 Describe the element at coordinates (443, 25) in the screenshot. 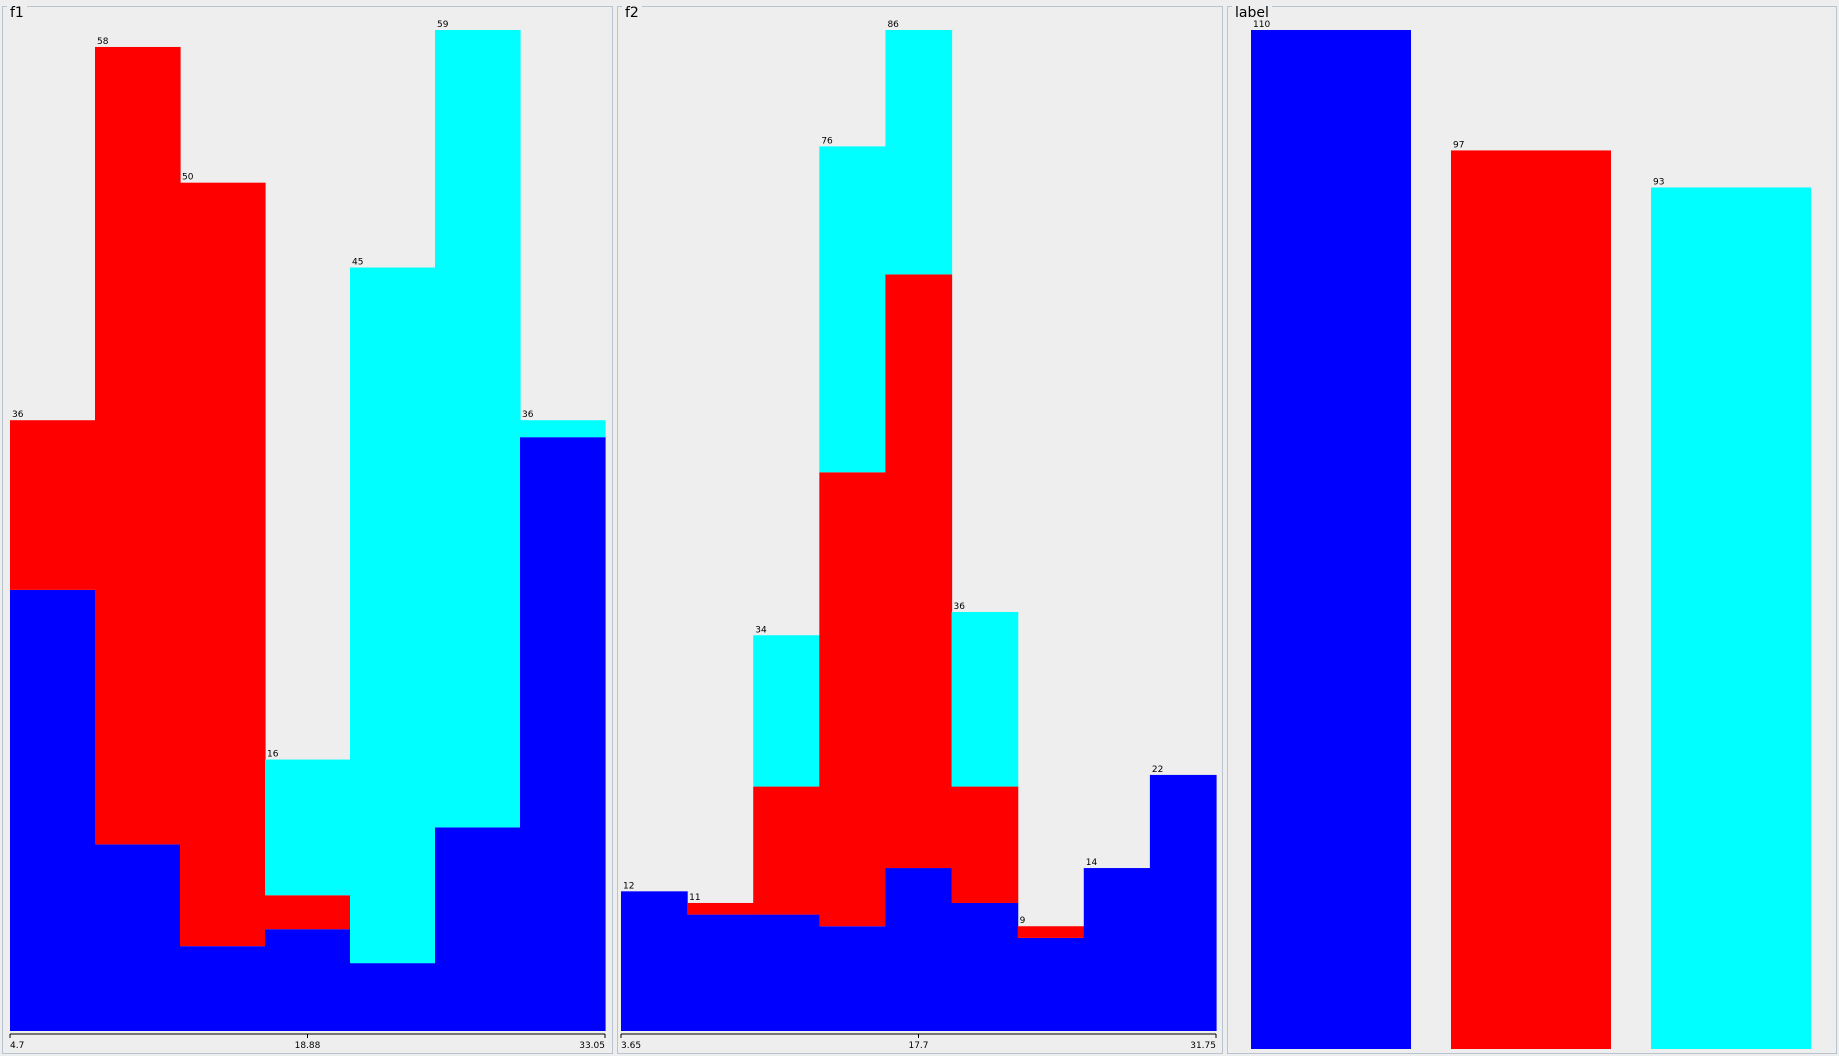

I see `bar-total-label: 59` at that location.